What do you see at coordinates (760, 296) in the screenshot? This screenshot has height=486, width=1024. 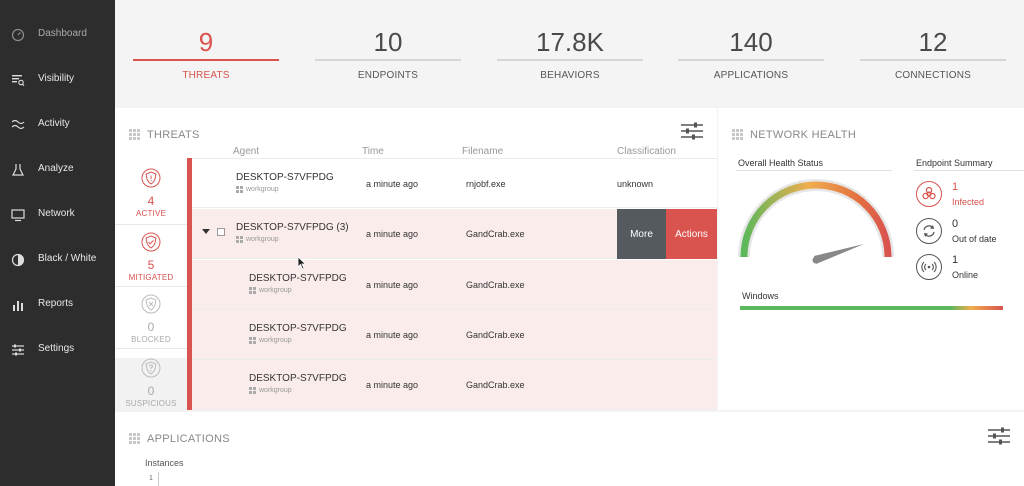 I see `os-label: Windows` at bounding box center [760, 296].